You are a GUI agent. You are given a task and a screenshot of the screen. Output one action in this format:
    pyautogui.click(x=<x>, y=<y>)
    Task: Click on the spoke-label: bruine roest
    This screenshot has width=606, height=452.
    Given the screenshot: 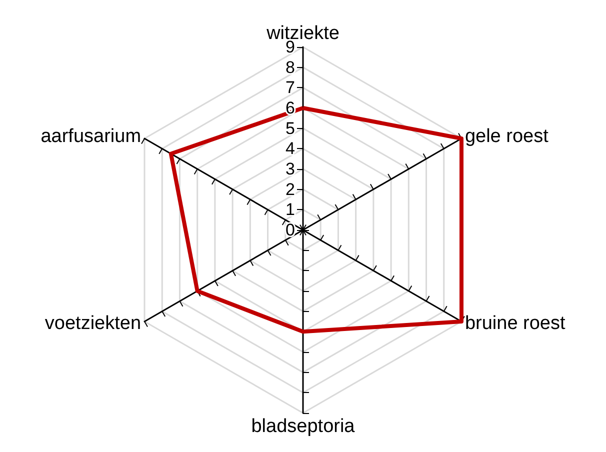 What is the action you would take?
    pyautogui.click(x=515, y=323)
    